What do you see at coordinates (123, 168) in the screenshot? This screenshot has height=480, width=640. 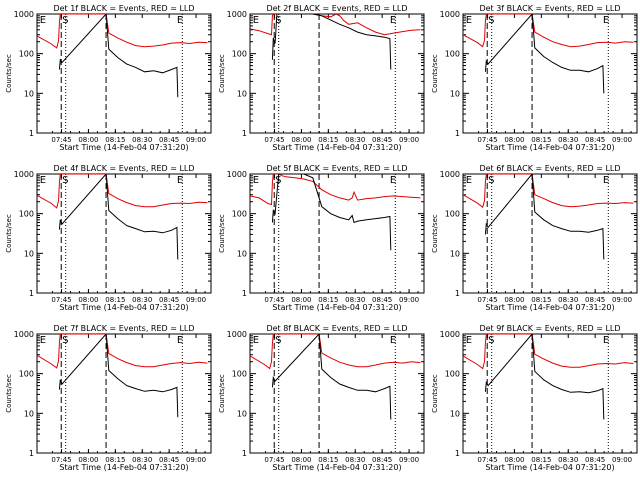 I see `panel-title: Det 4f BLACK = Events, RED = LLD` at bounding box center [123, 168].